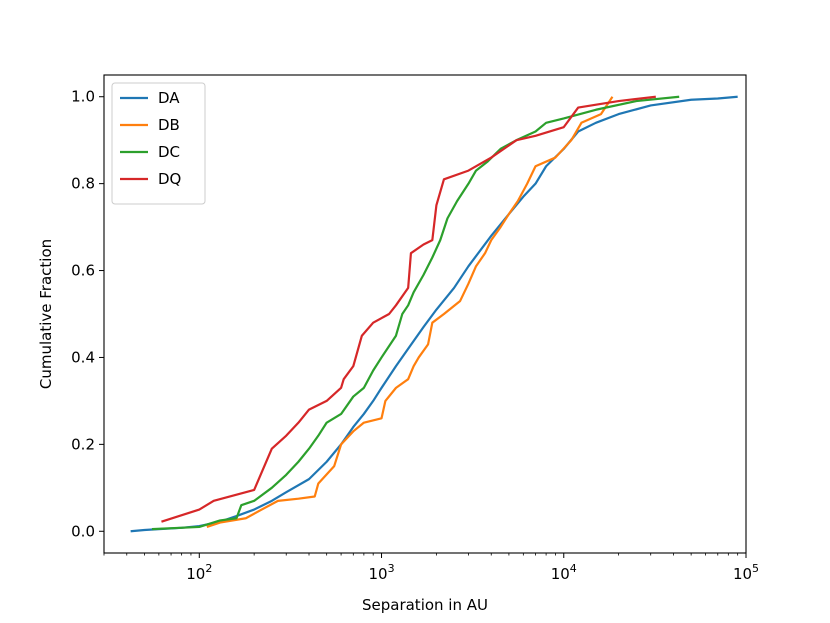 Image resolution: width=830 pixels, height=623 pixels. I want to click on x-tick-label: 10², so click(199, 572).